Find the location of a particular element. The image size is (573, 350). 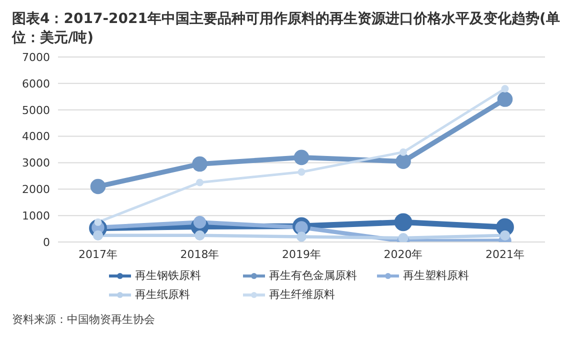

y-tick-label: 2000 is located at coordinates (36, 189).